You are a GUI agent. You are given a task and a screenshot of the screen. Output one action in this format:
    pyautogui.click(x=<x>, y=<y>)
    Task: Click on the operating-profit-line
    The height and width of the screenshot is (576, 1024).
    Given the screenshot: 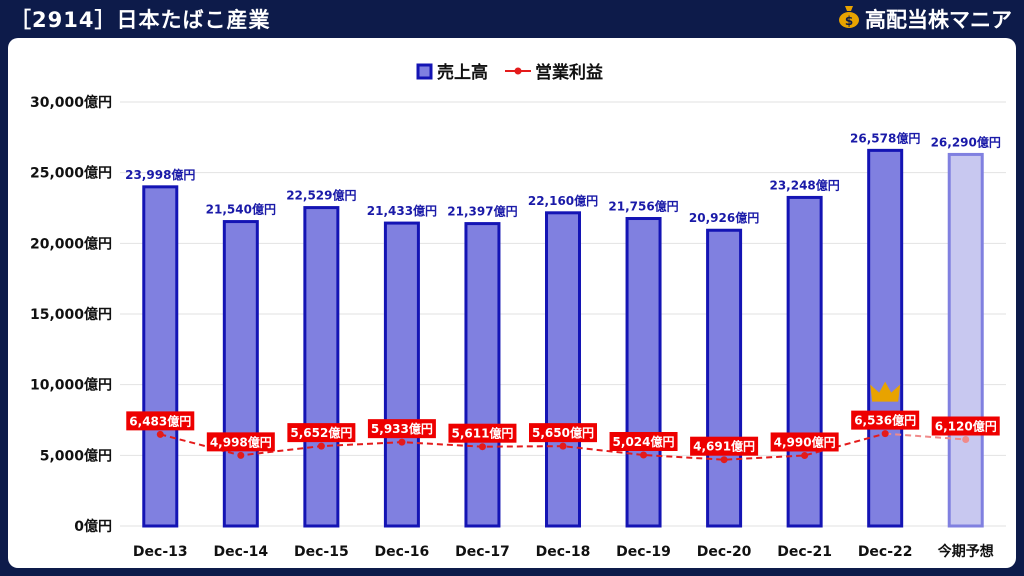 What is the action you would take?
    pyautogui.click(x=563, y=447)
    